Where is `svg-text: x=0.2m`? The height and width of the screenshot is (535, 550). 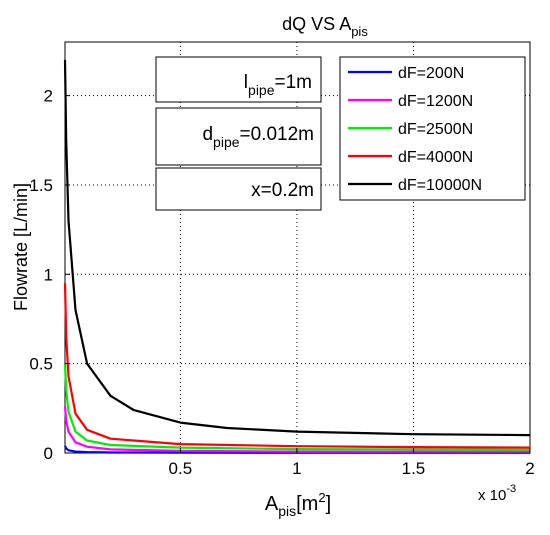 svg-text: x=0.2m is located at coordinates (282, 190).